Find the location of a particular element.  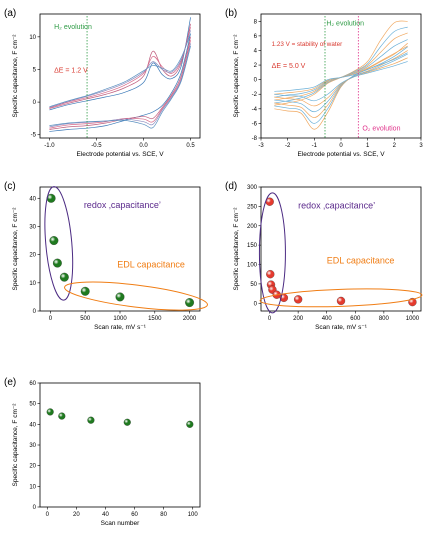

panel-label: (c) is located at coordinates (10, 186).